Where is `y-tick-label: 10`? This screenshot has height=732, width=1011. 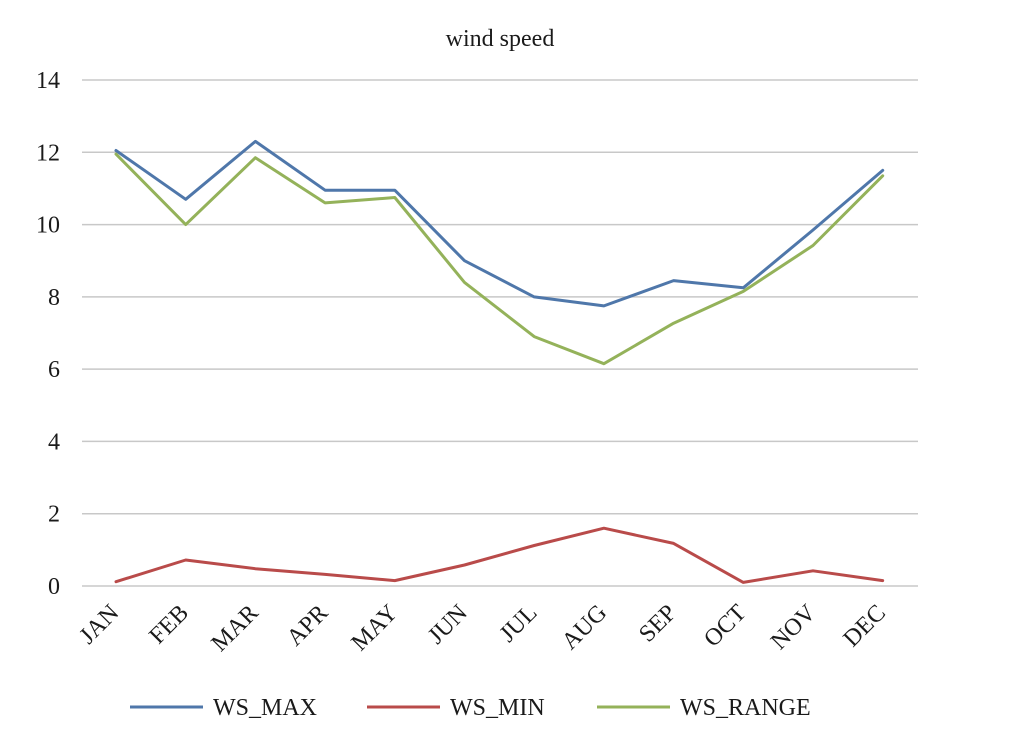
y-tick-label: 10 is located at coordinates (48, 226).